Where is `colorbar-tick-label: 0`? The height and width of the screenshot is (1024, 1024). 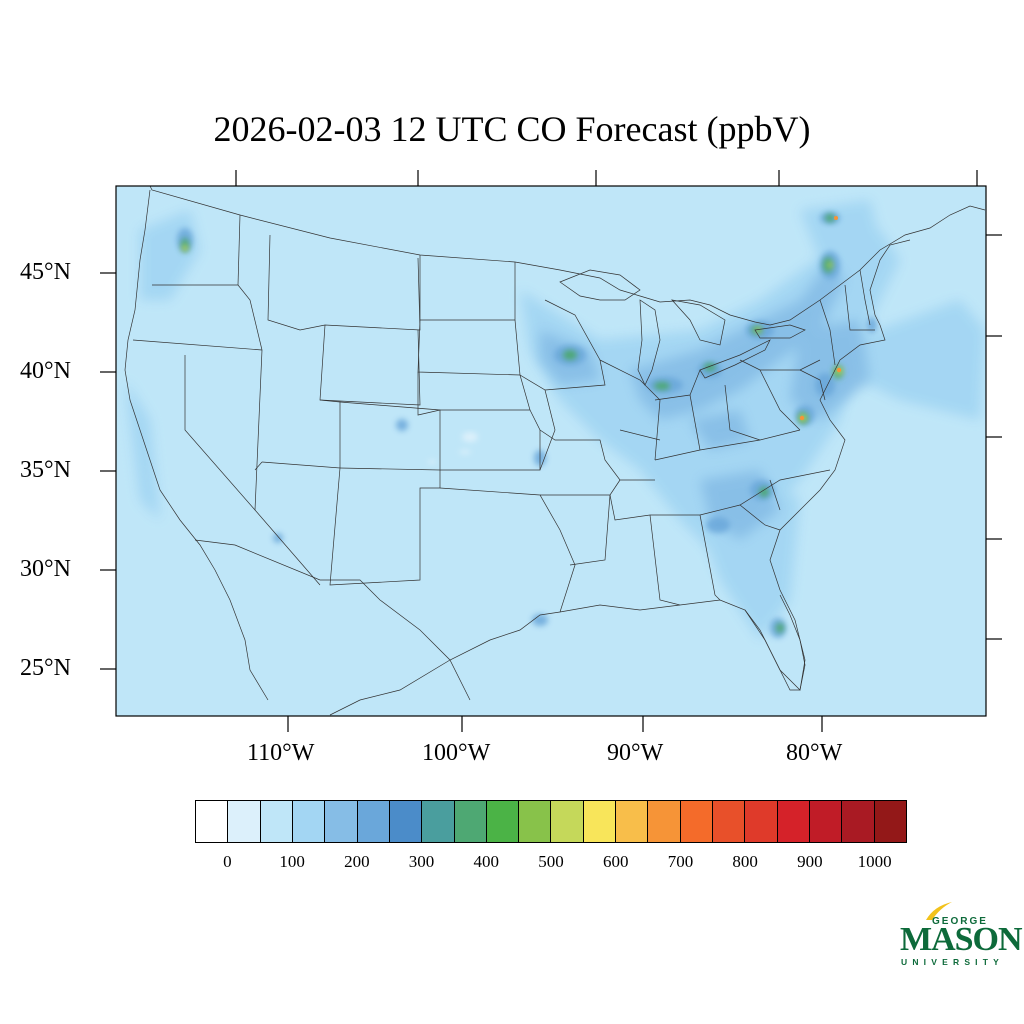 colorbar-tick-label: 0 is located at coordinates (227, 861).